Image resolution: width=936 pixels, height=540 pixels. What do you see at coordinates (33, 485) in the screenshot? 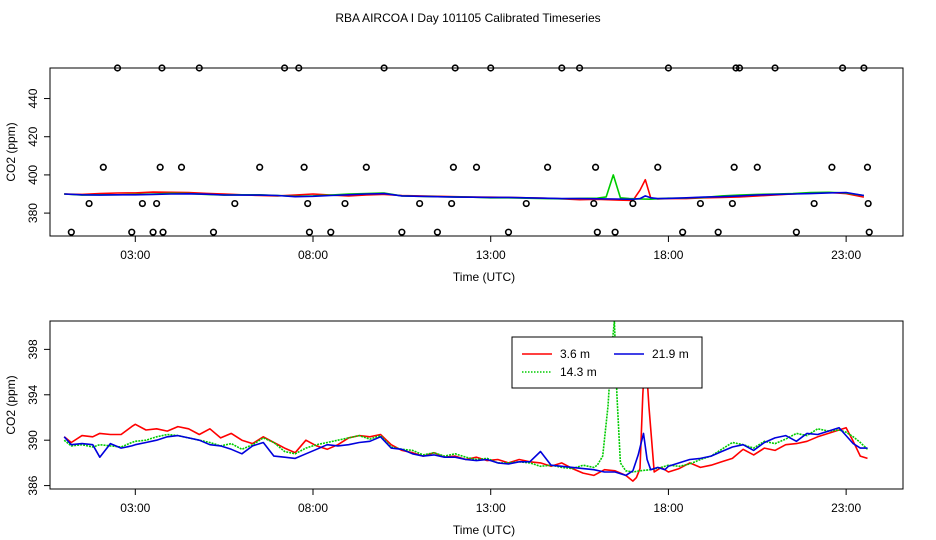
I see `y-tick-label: 386` at bounding box center [33, 485].